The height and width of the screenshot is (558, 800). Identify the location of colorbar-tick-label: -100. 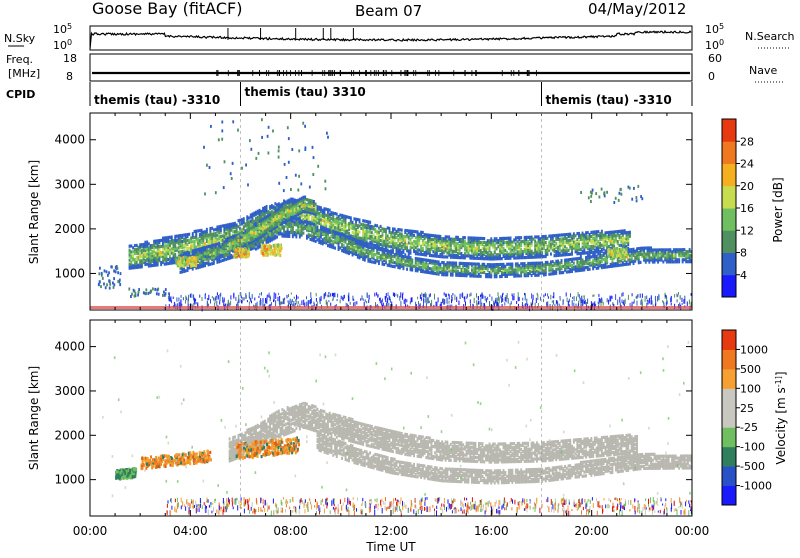
(752, 447).